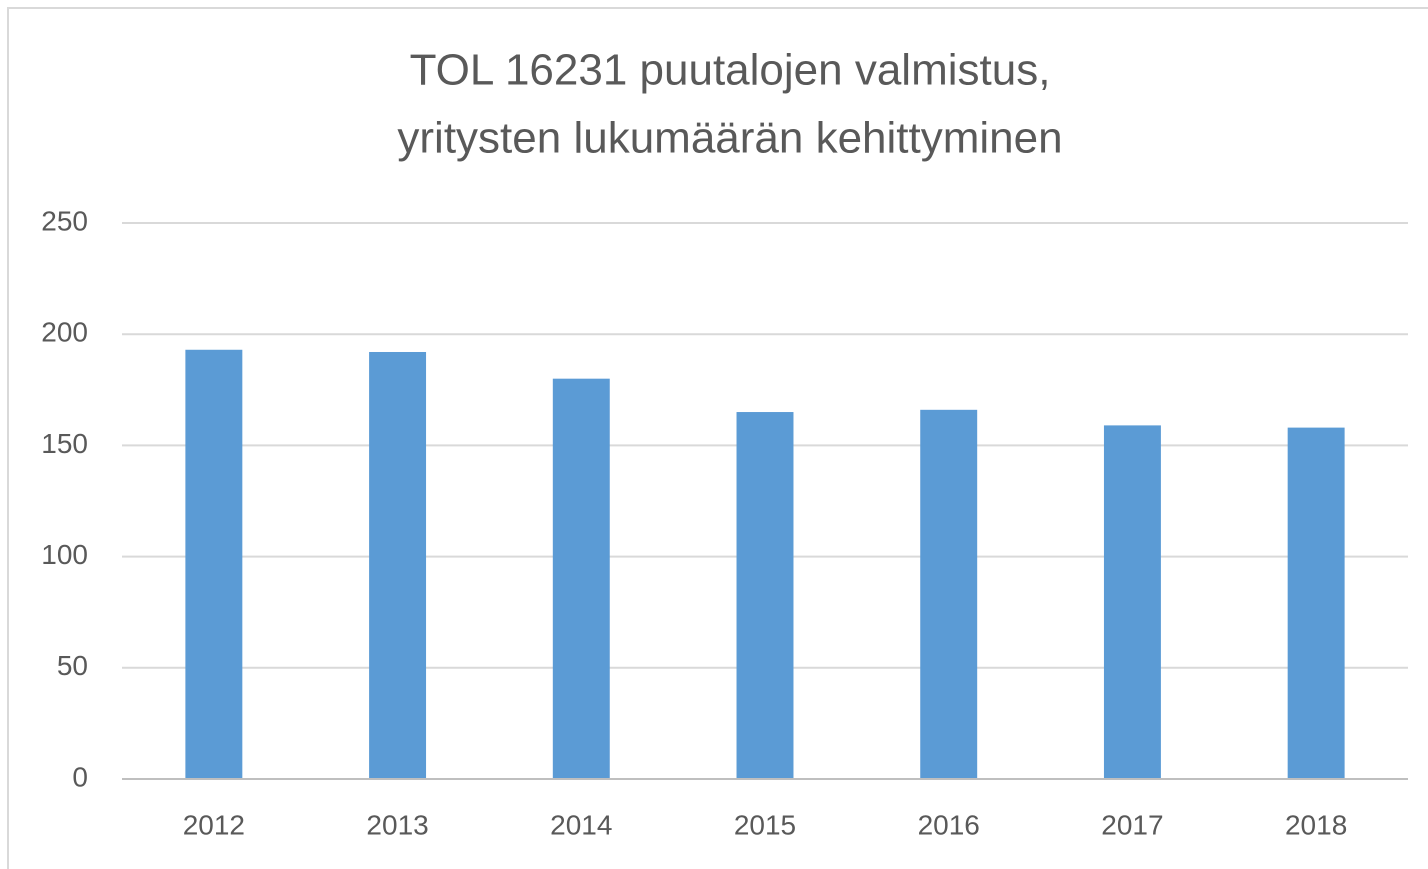  Describe the element at coordinates (1316, 824) in the screenshot. I see `x-tick-label: 2018` at that location.